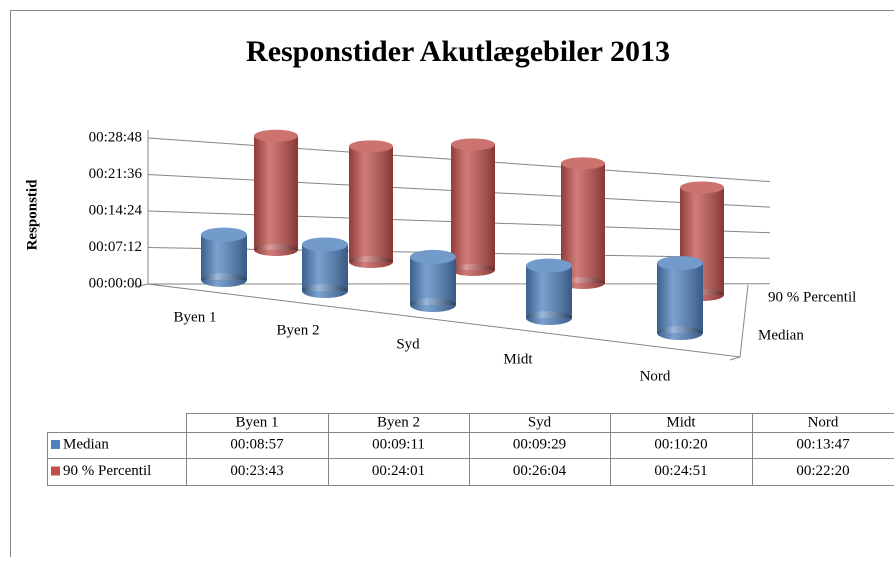 This screenshot has height=562, width=894. Describe the element at coordinates (822, 471) in the screenshot. I see `table-cell: 00:22:20` at that location.